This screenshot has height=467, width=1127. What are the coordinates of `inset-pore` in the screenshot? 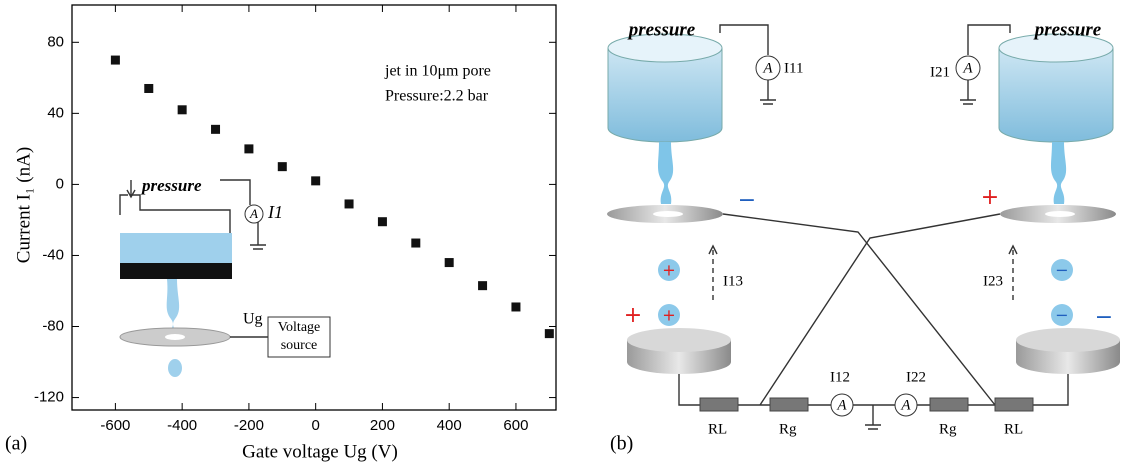 It's located at (175, 337).